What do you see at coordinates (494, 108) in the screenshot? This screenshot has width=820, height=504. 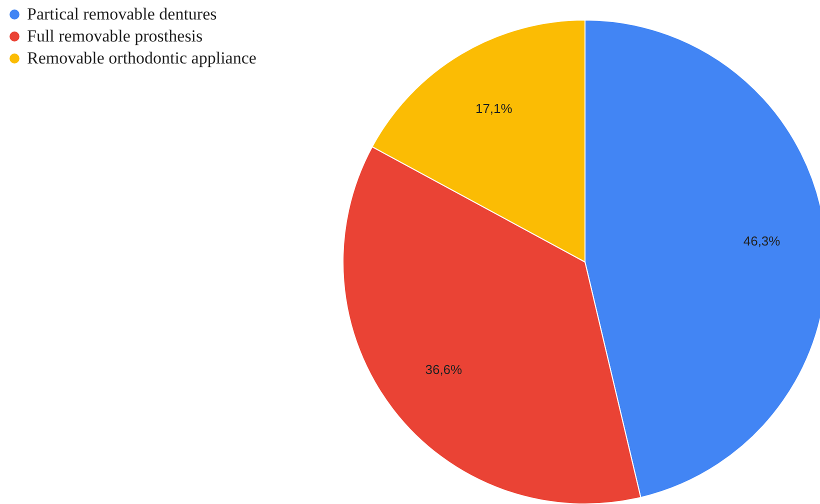 I see `data-label: 17,1%` at bounding box center [494, 108].